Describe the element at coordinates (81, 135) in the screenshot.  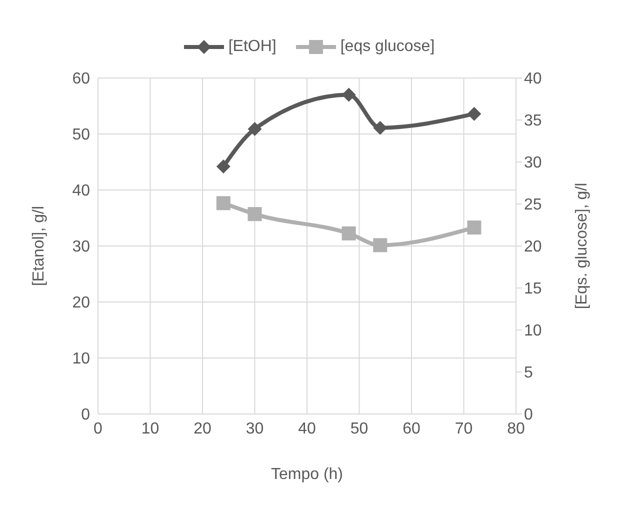
I see `y-tick-label: 50` at that location.